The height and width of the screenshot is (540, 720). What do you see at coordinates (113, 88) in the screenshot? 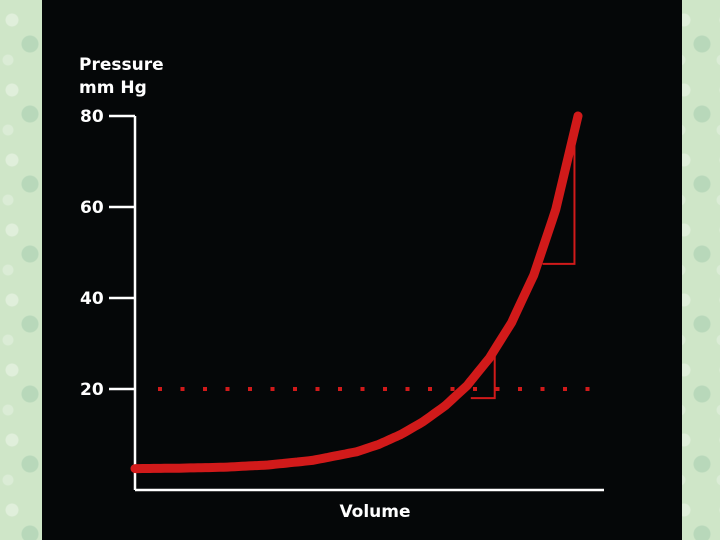
I see `y-axis-label-line2: mm Hg` at bounding box center [113, 88].